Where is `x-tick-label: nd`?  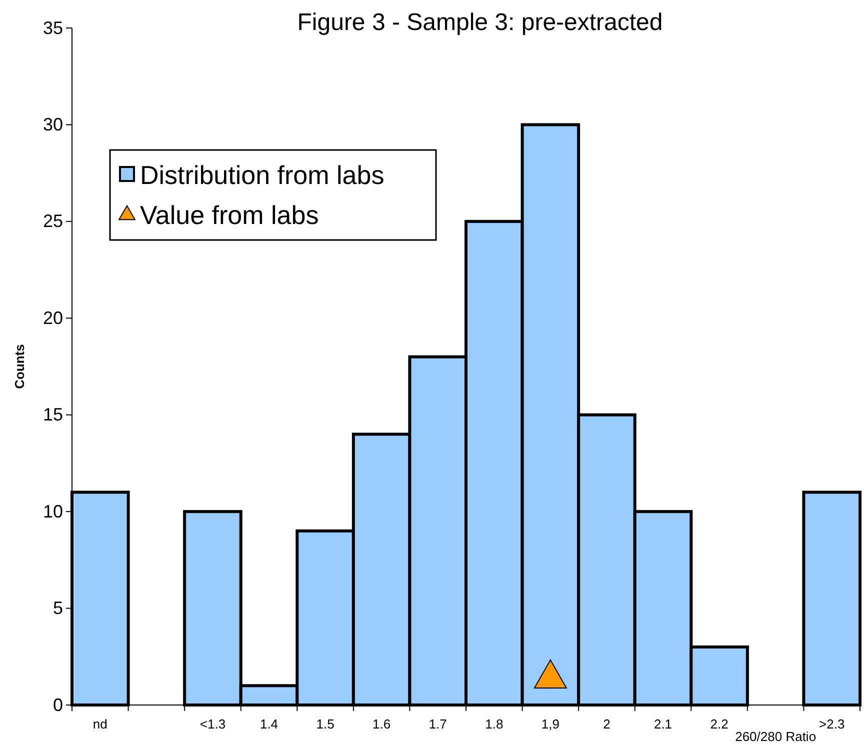 x-tick-label: nd is located at coordinates (100, 724).